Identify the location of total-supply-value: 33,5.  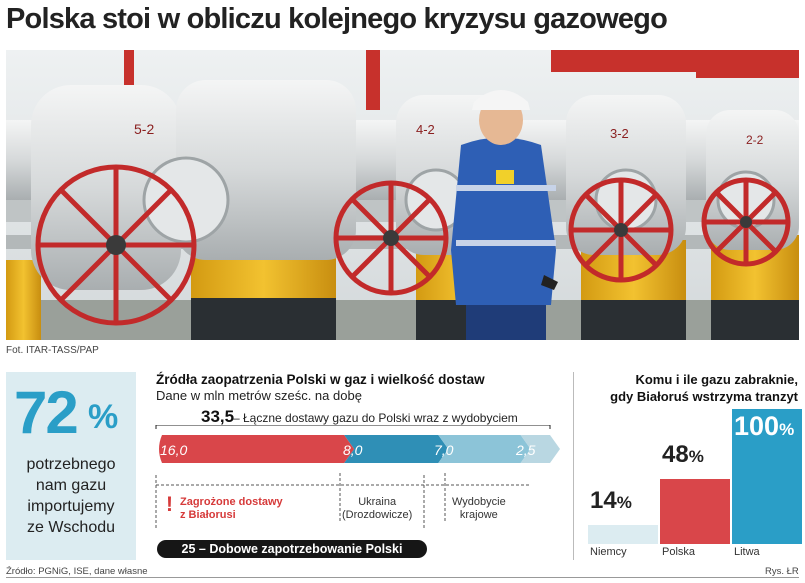
(218, 416).